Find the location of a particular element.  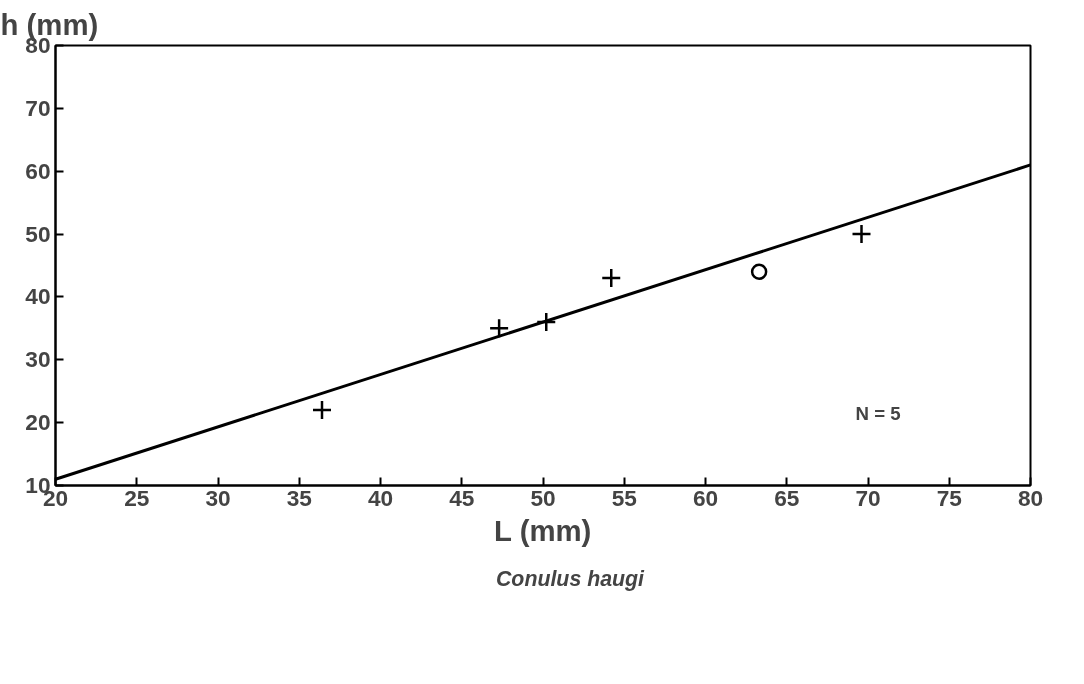

x-tick-label: 80 is located at coordinates (1030, 497).